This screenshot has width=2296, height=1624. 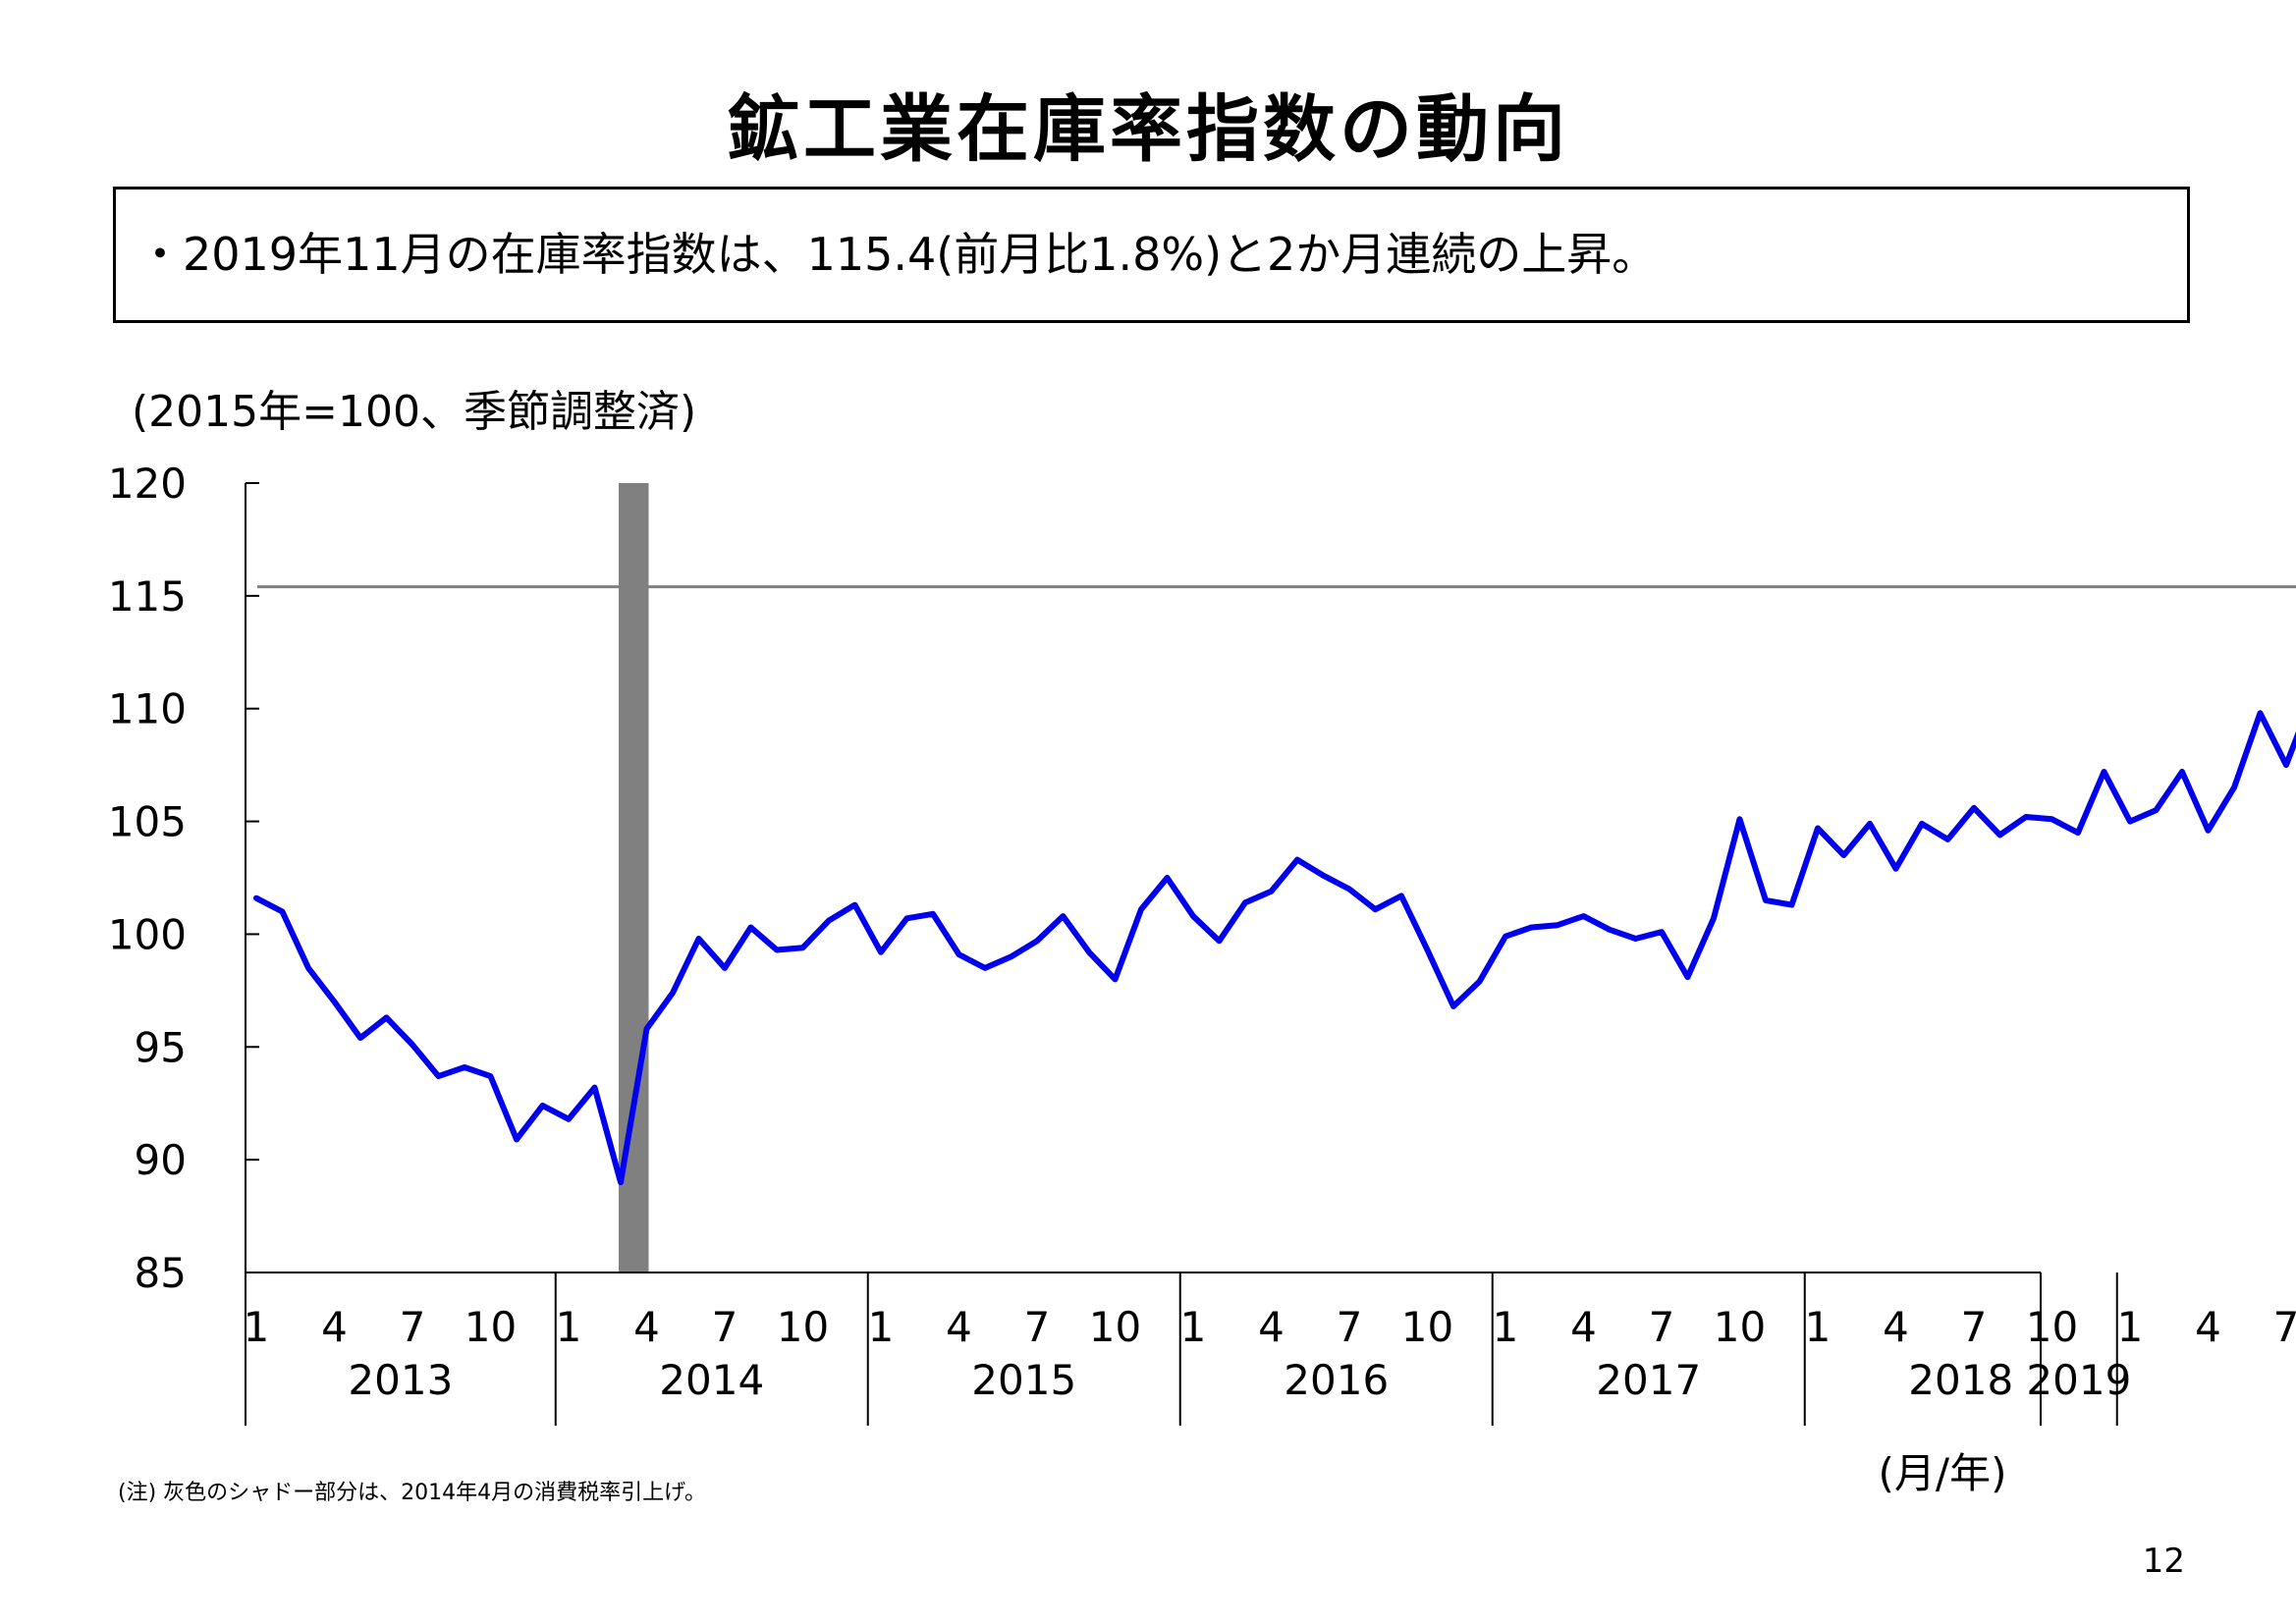 I want to click on y-tick-label: 115, so click(x=147, y=596).